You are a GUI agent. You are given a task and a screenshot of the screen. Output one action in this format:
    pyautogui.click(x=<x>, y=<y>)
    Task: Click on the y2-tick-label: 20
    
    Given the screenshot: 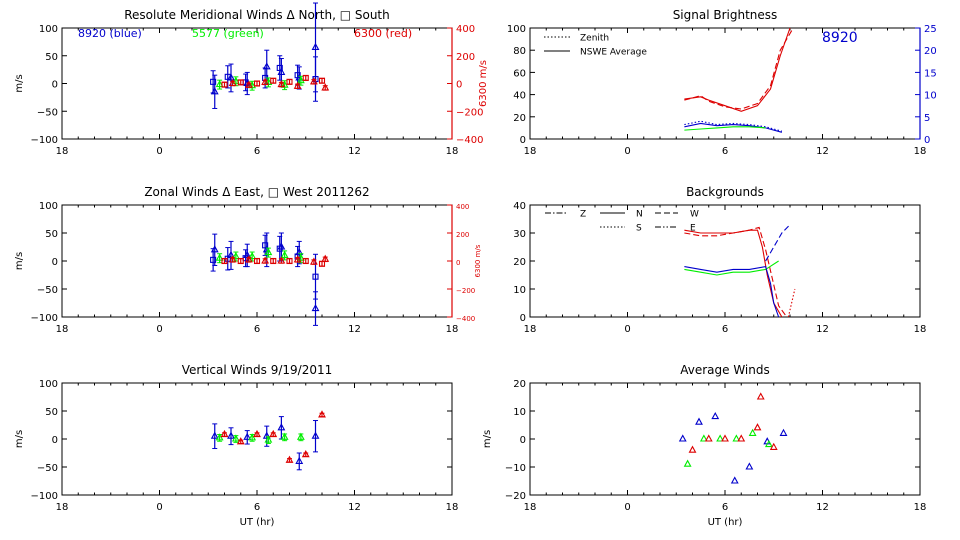 What is the action you would take?
    pyautogui.click(x=930, y=51)
    